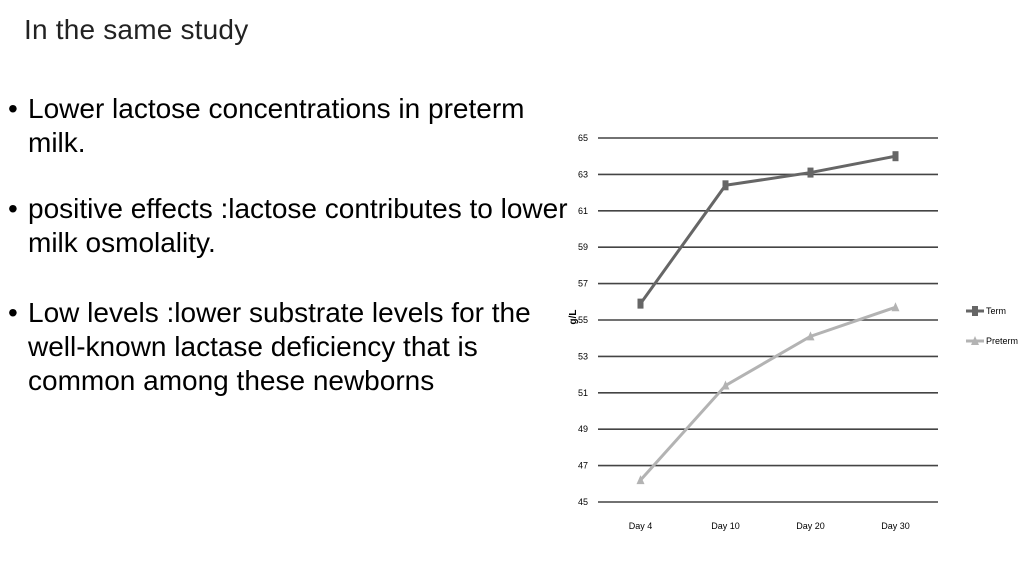 The image size is (1024, 576). I want to click on chart-legend: Term Preterm, so click(992, 326).